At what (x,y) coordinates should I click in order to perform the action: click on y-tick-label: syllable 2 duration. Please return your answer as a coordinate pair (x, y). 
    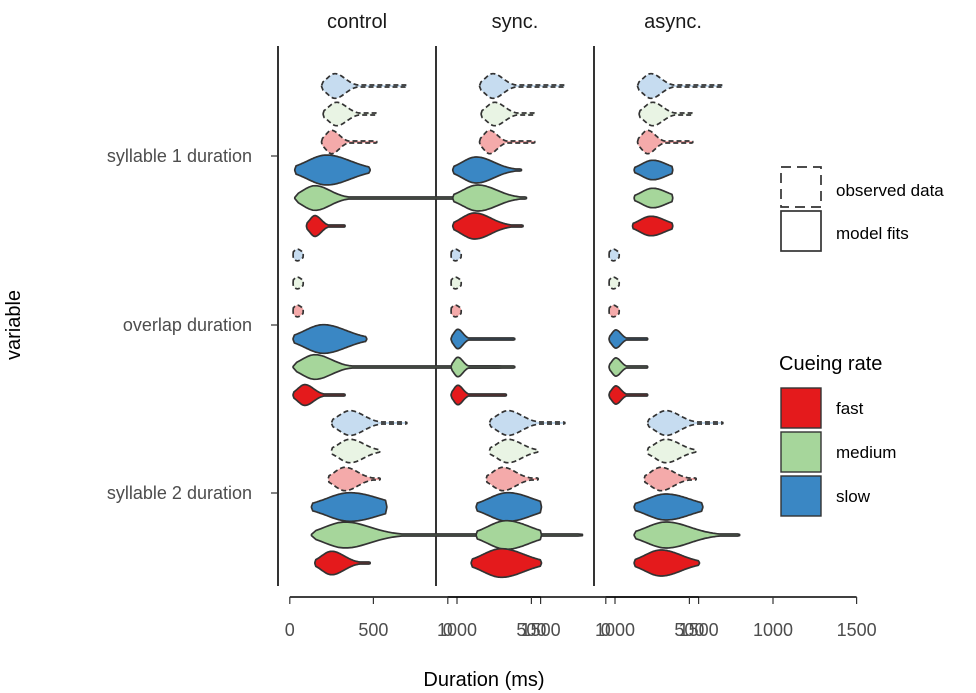
    Looking at the image, I should click on (179, 493).